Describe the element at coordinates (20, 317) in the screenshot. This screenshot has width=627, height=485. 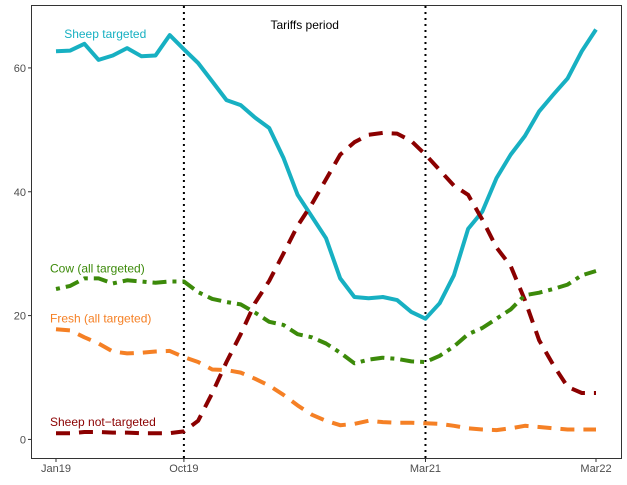
I see `y-tick-label: 20` at that location.